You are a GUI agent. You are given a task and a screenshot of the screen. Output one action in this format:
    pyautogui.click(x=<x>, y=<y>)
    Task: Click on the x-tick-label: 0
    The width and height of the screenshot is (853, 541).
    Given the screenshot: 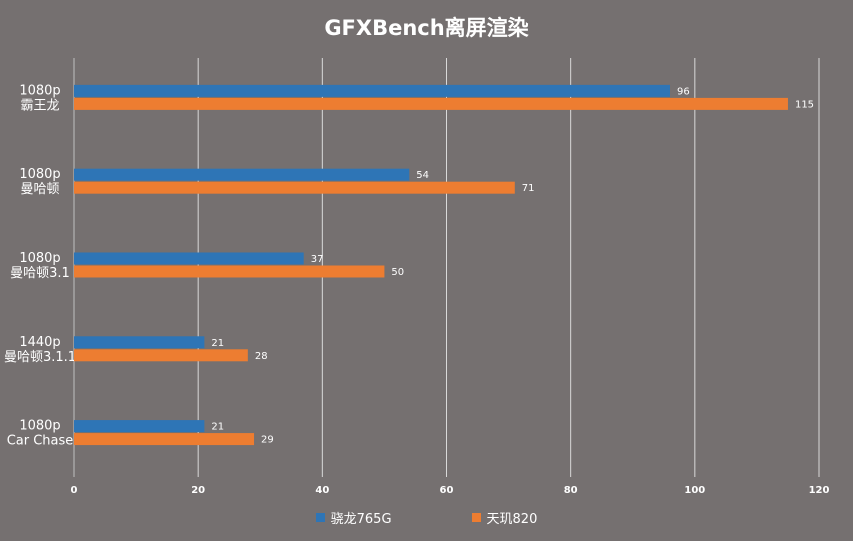 What is the action you would take?
    pyautogui.click(x=74, y=490)
    